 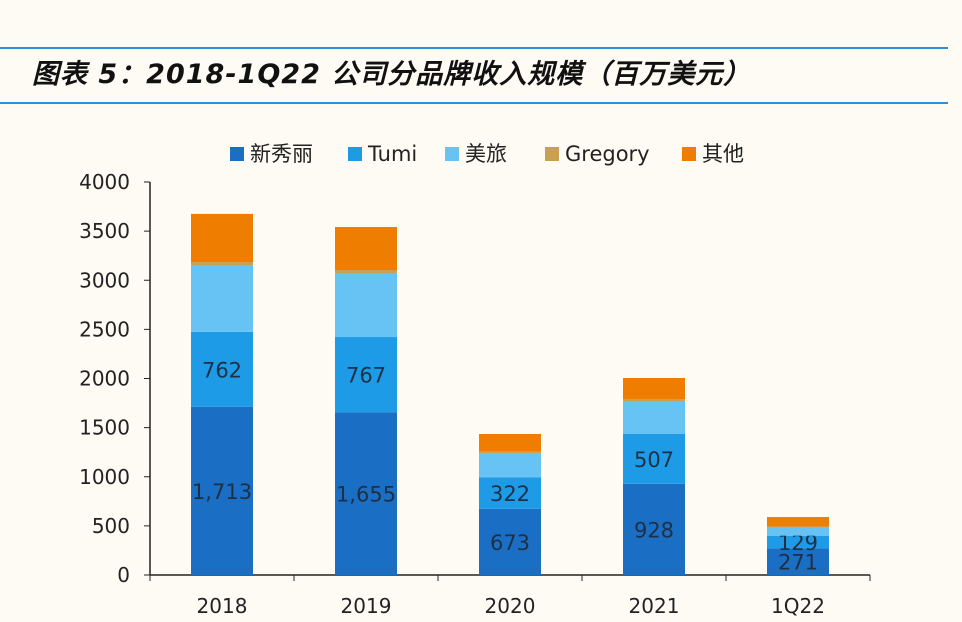 I want to click on data-label: 1,655, so click(x=366, y=495).